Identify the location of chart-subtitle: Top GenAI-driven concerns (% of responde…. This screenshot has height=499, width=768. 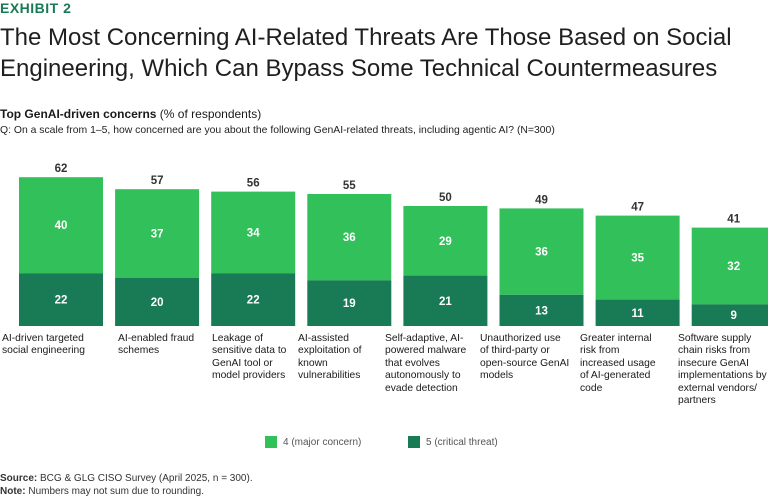
(130, 114).